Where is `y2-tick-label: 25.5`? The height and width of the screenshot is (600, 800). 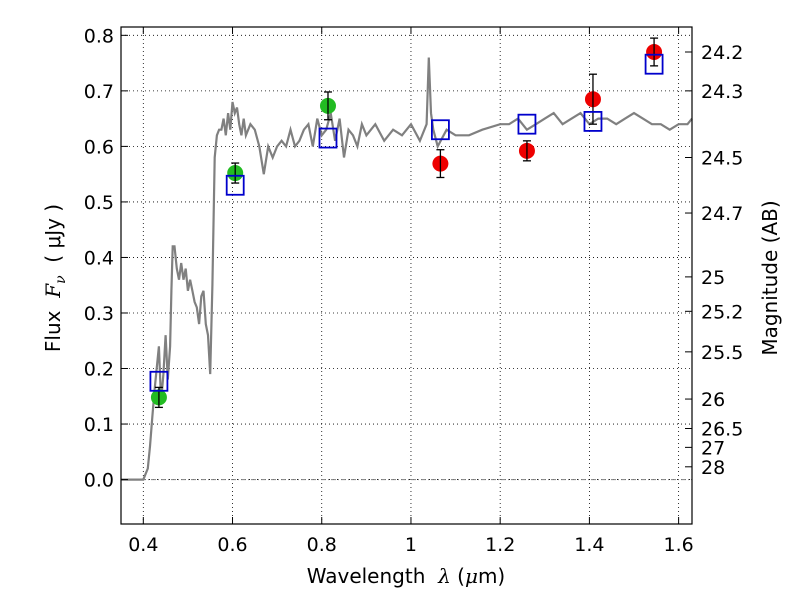
y2-tick-label: 25.5 is located at coordinates (722, 353).